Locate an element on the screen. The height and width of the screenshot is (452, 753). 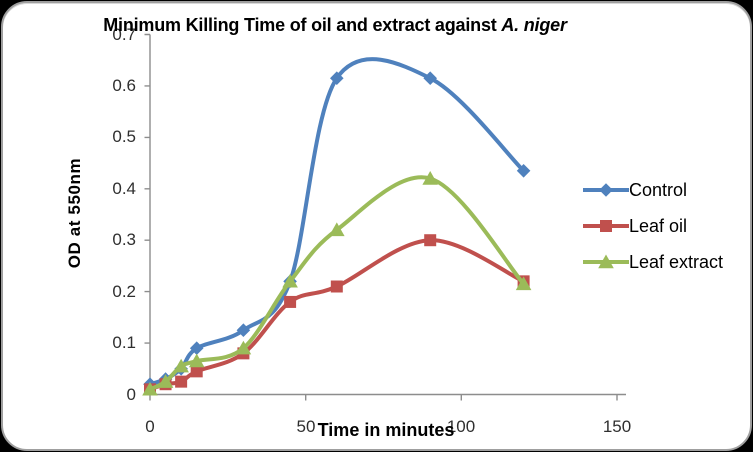
x-axis-title: Time in minutes is located at coordinates (386, 430).